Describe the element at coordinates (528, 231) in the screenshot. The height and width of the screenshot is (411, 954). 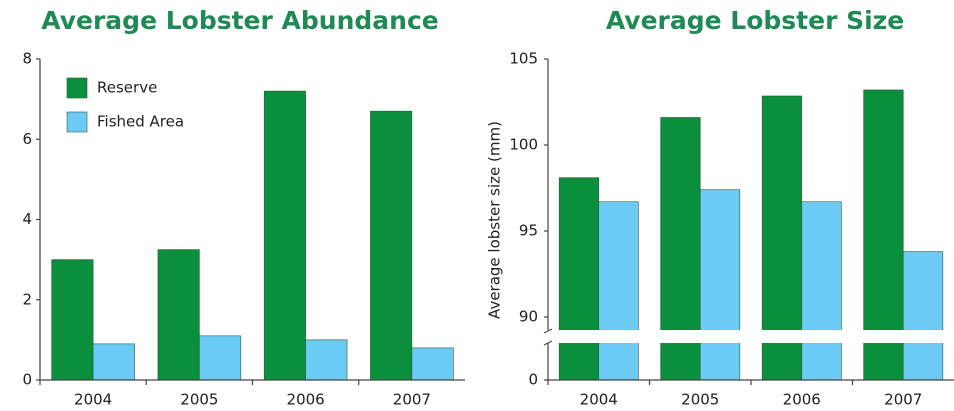
I see `y-tick-label: 95` at that location.